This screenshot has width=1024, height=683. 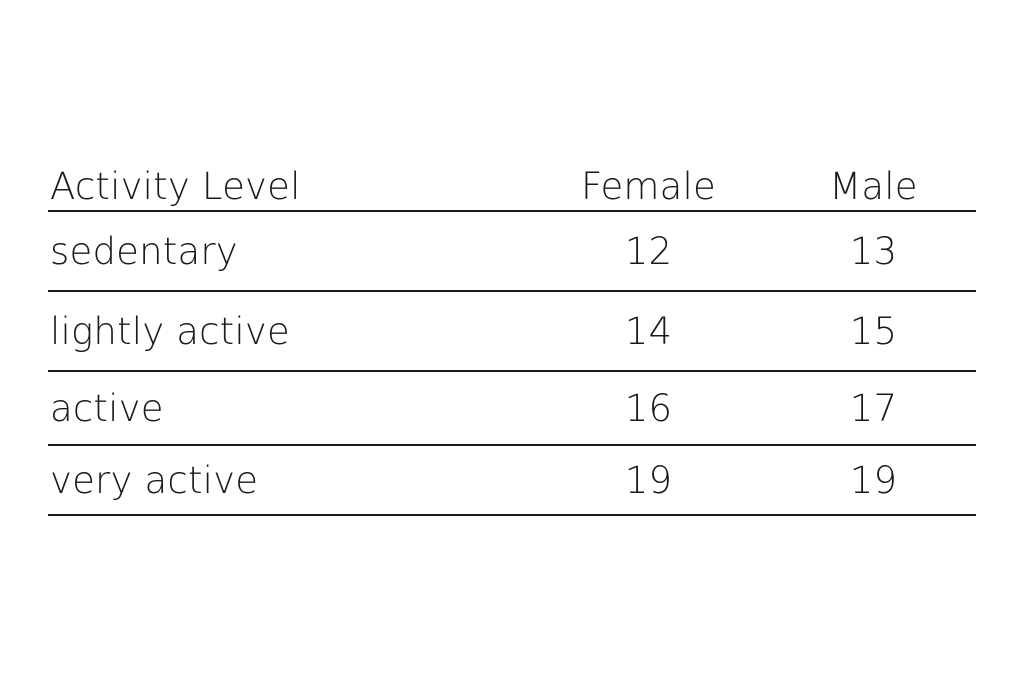 I want to click on female-value-cell: 19, so click(x=648, y=480).